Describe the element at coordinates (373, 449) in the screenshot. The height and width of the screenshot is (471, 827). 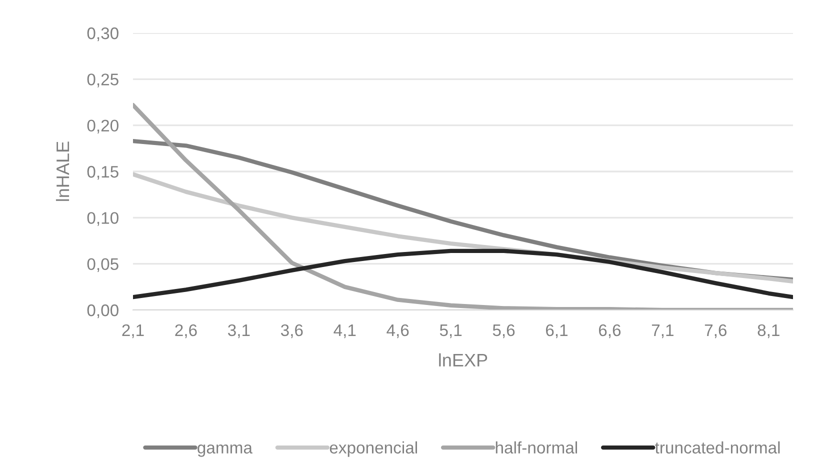
I see `legend-label: exponencial` at that location.